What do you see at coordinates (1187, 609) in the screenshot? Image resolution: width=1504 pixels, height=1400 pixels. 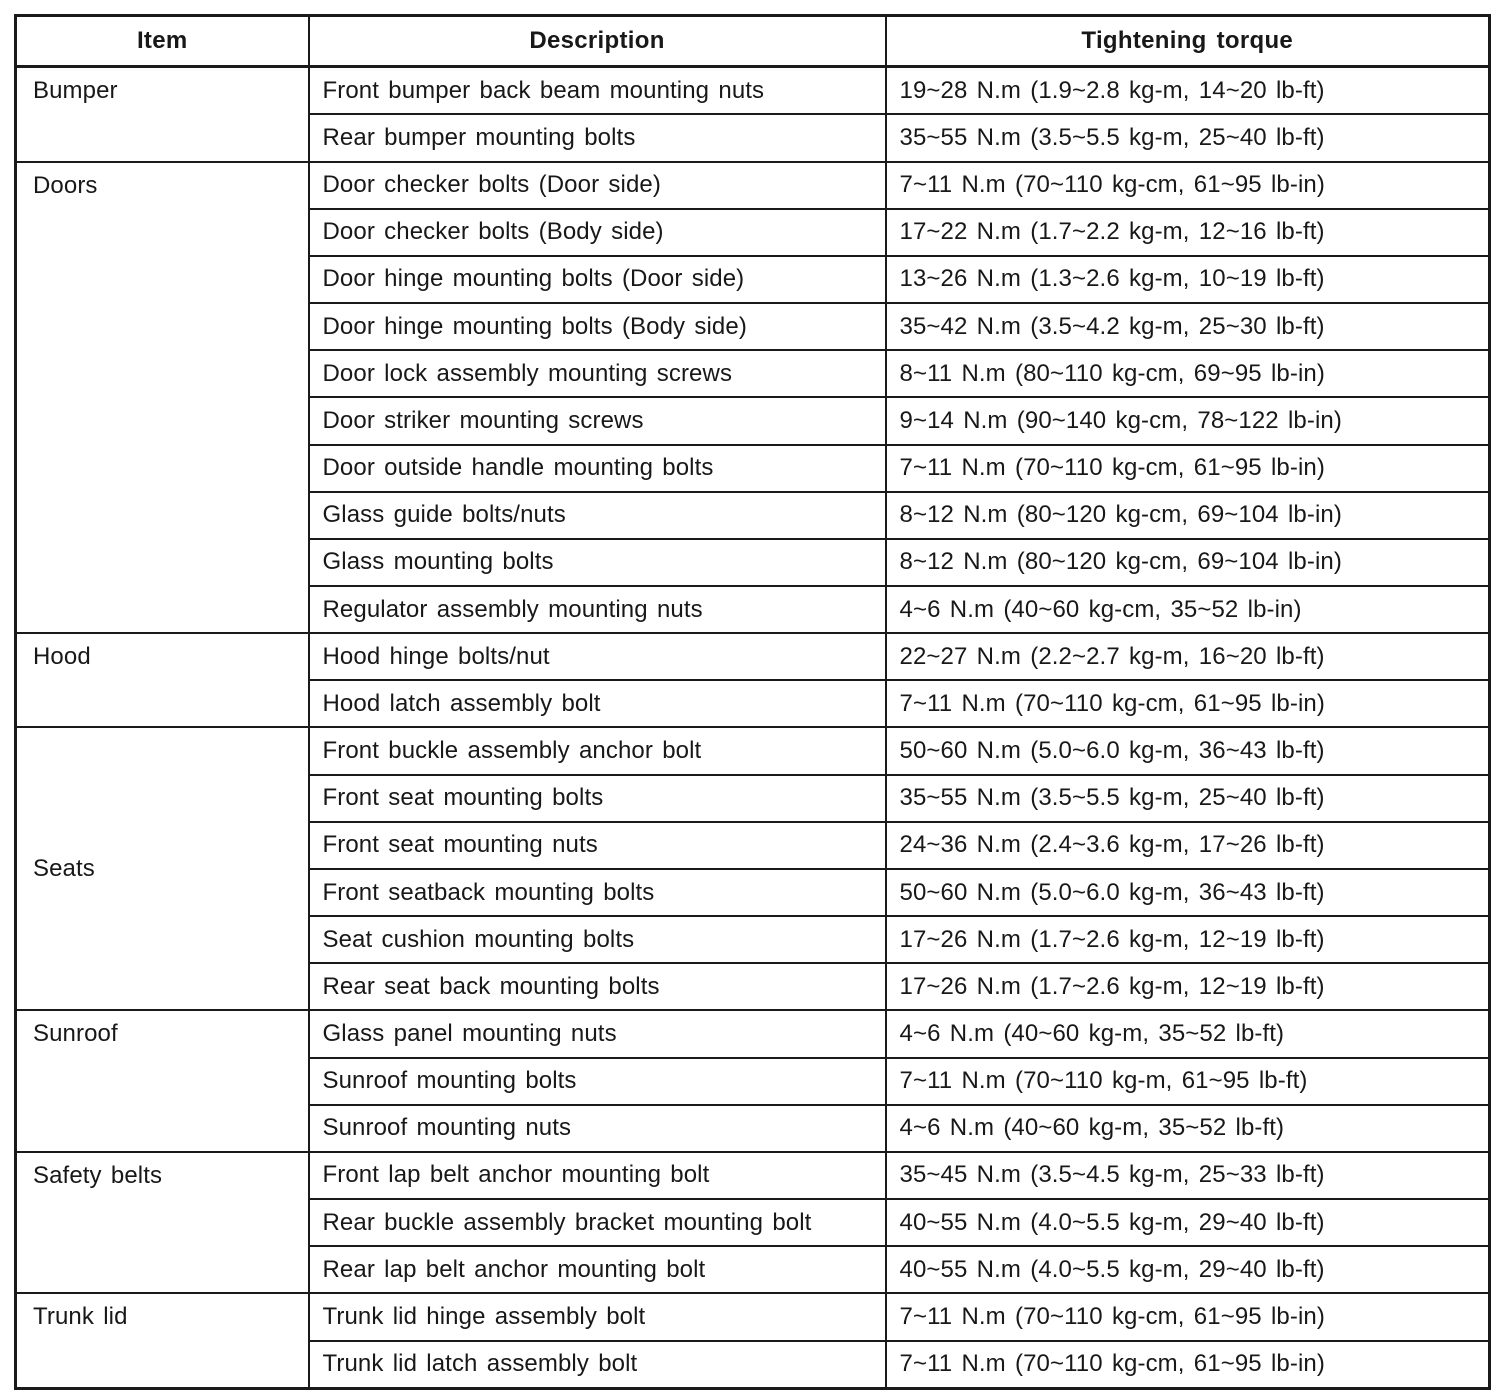 I see `torque-cell: 4~6 N.m (40~60 kg-cm, 35~52 lb-in)` at bounding box center [1187, 609].